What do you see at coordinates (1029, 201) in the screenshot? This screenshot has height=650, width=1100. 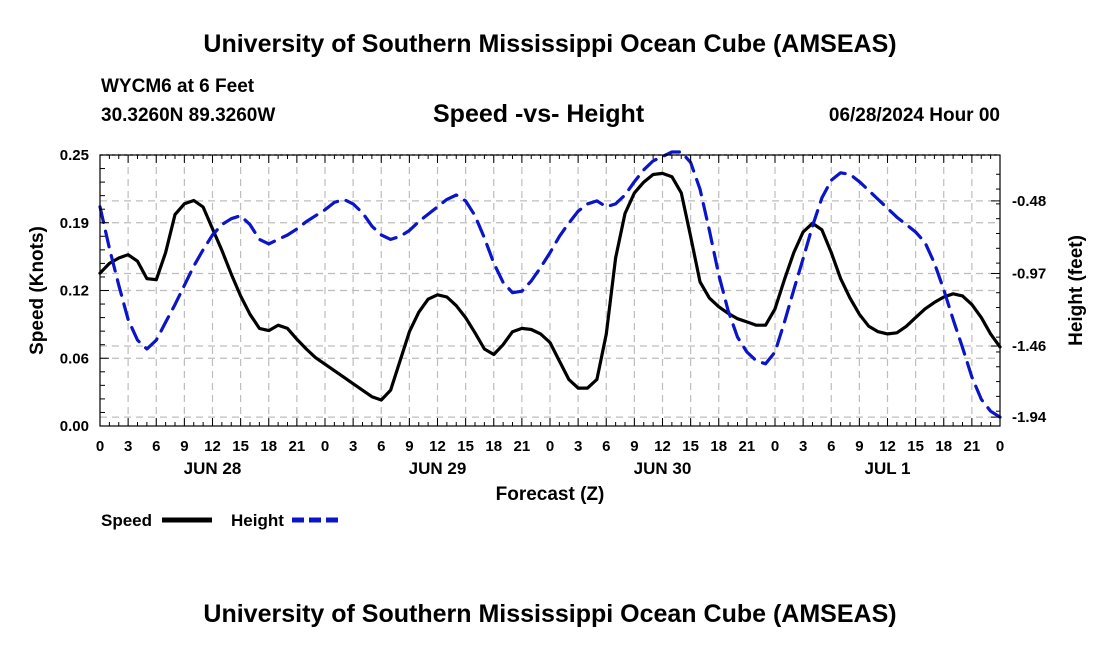 I see `y2-tick-label: -0.48` at bounding box center [1029, 201].